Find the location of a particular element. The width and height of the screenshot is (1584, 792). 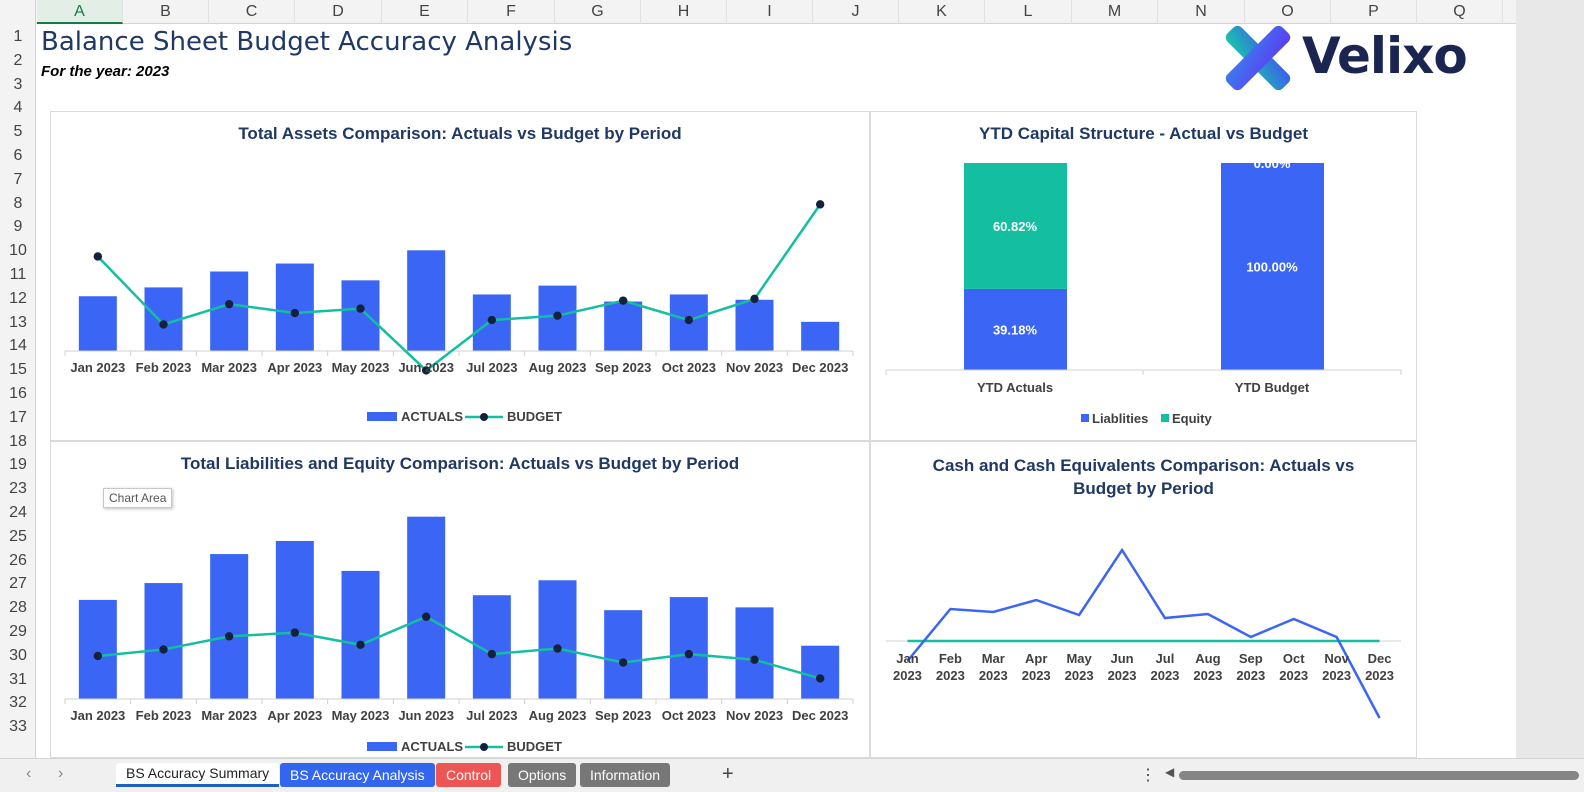

row-header-30: 30 is located at coordinates (18, 655).